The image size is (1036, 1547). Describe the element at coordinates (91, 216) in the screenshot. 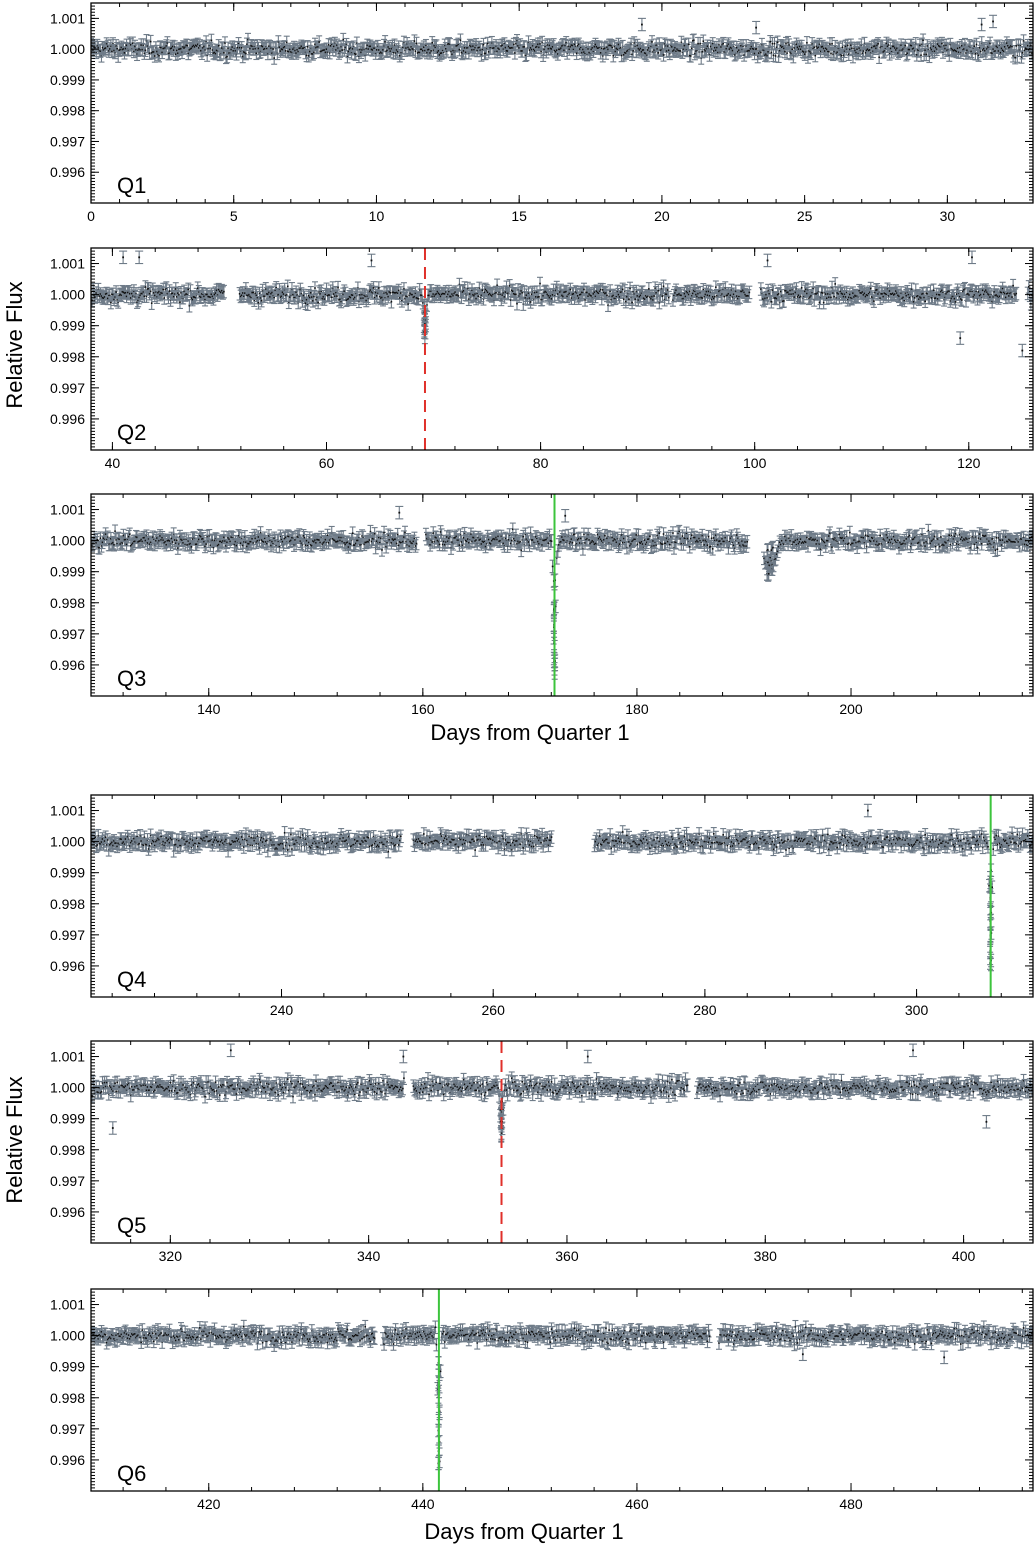

I see `x-tick-label: 0` at that location.